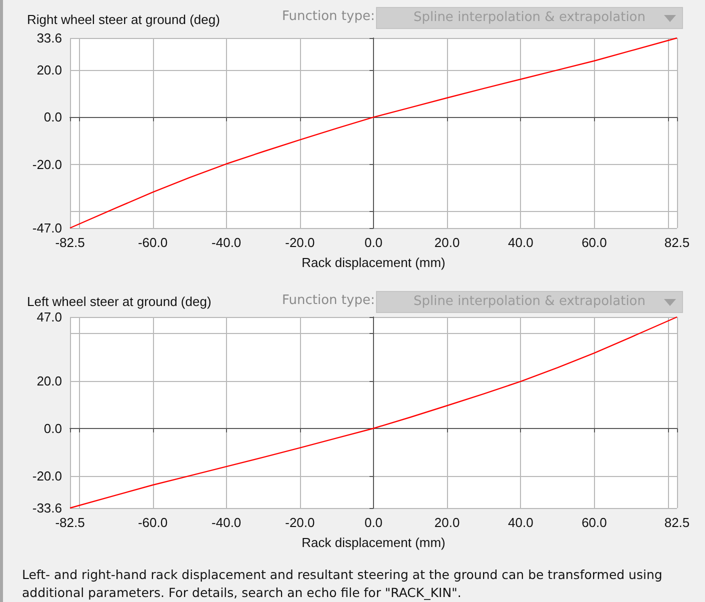 The width and height of the screenshot is (705, 602). Describe the element at coordinates (47, 508) in the screenshot. I see `y-tick-label: -33.6` at that location.